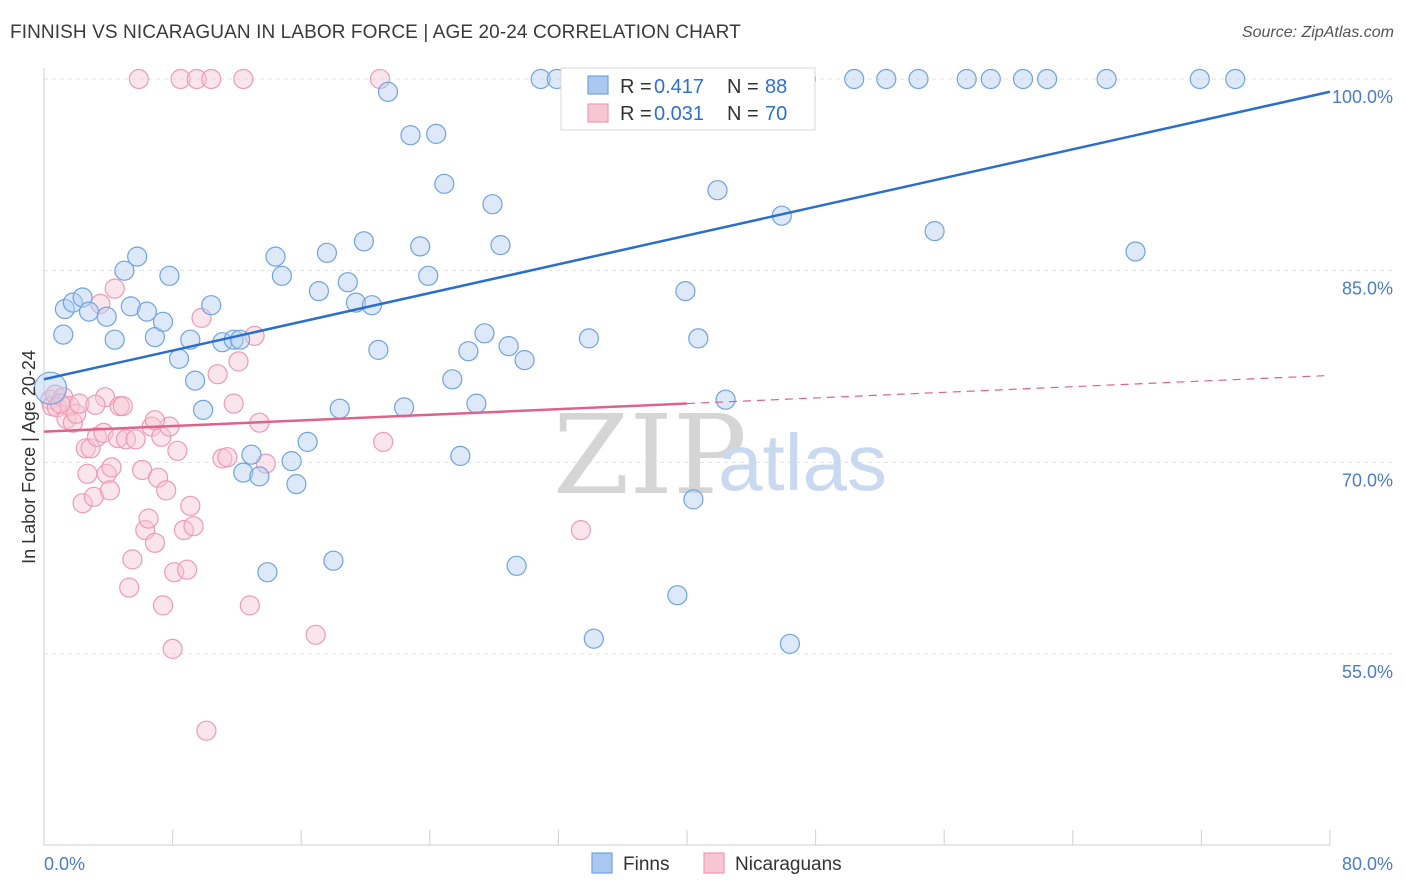 Image resolution: width=1406 pixels, height=892 pixels. What do you see at coordinates (743, 114) in the screenshot?
I see `legend-n-label-nicaraguans: N =` at bounding box center [743, 114].